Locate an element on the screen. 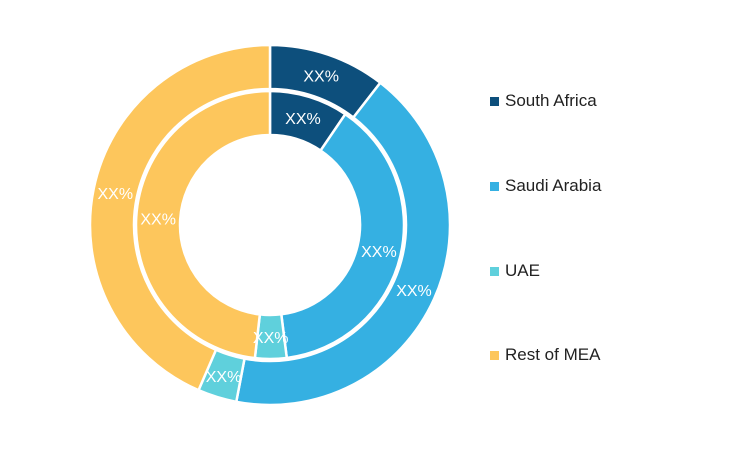  inner-label-uae: XX% is located at coordinates (271, 338).